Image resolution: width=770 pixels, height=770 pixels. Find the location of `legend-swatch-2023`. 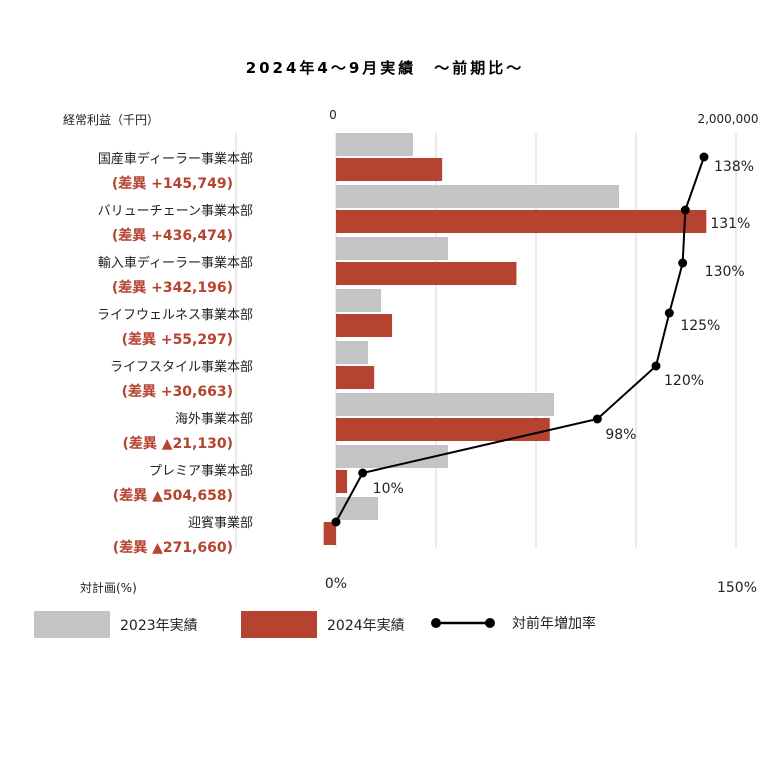

legend-swatch-2023 is located at coordinates (72, 624).